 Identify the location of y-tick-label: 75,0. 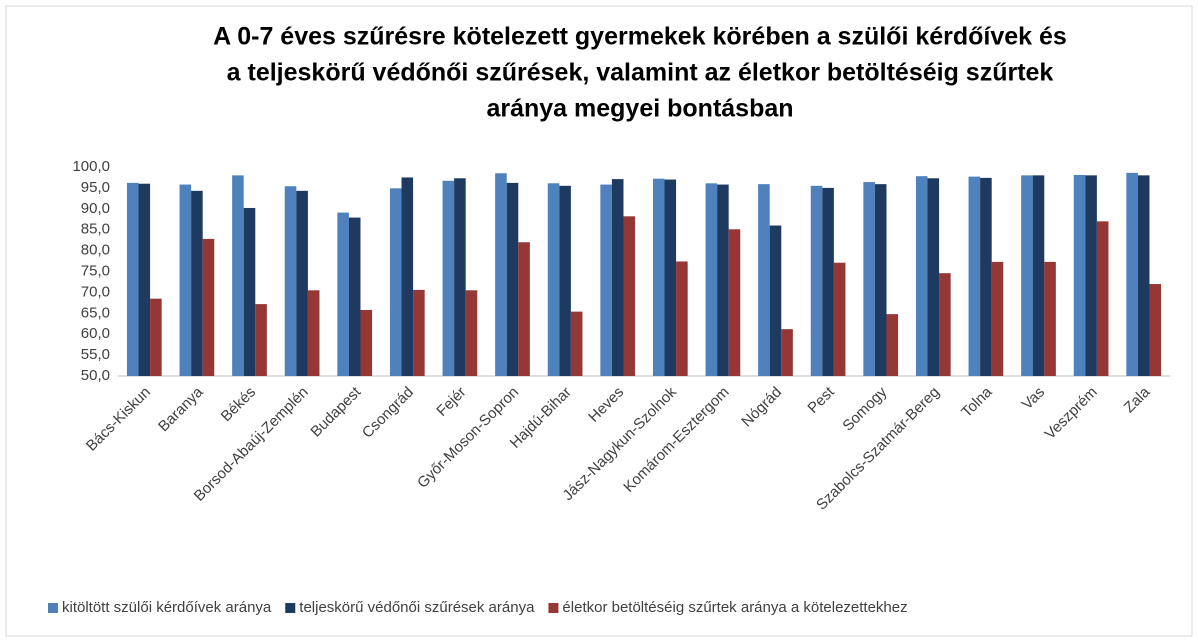
(95, 270).